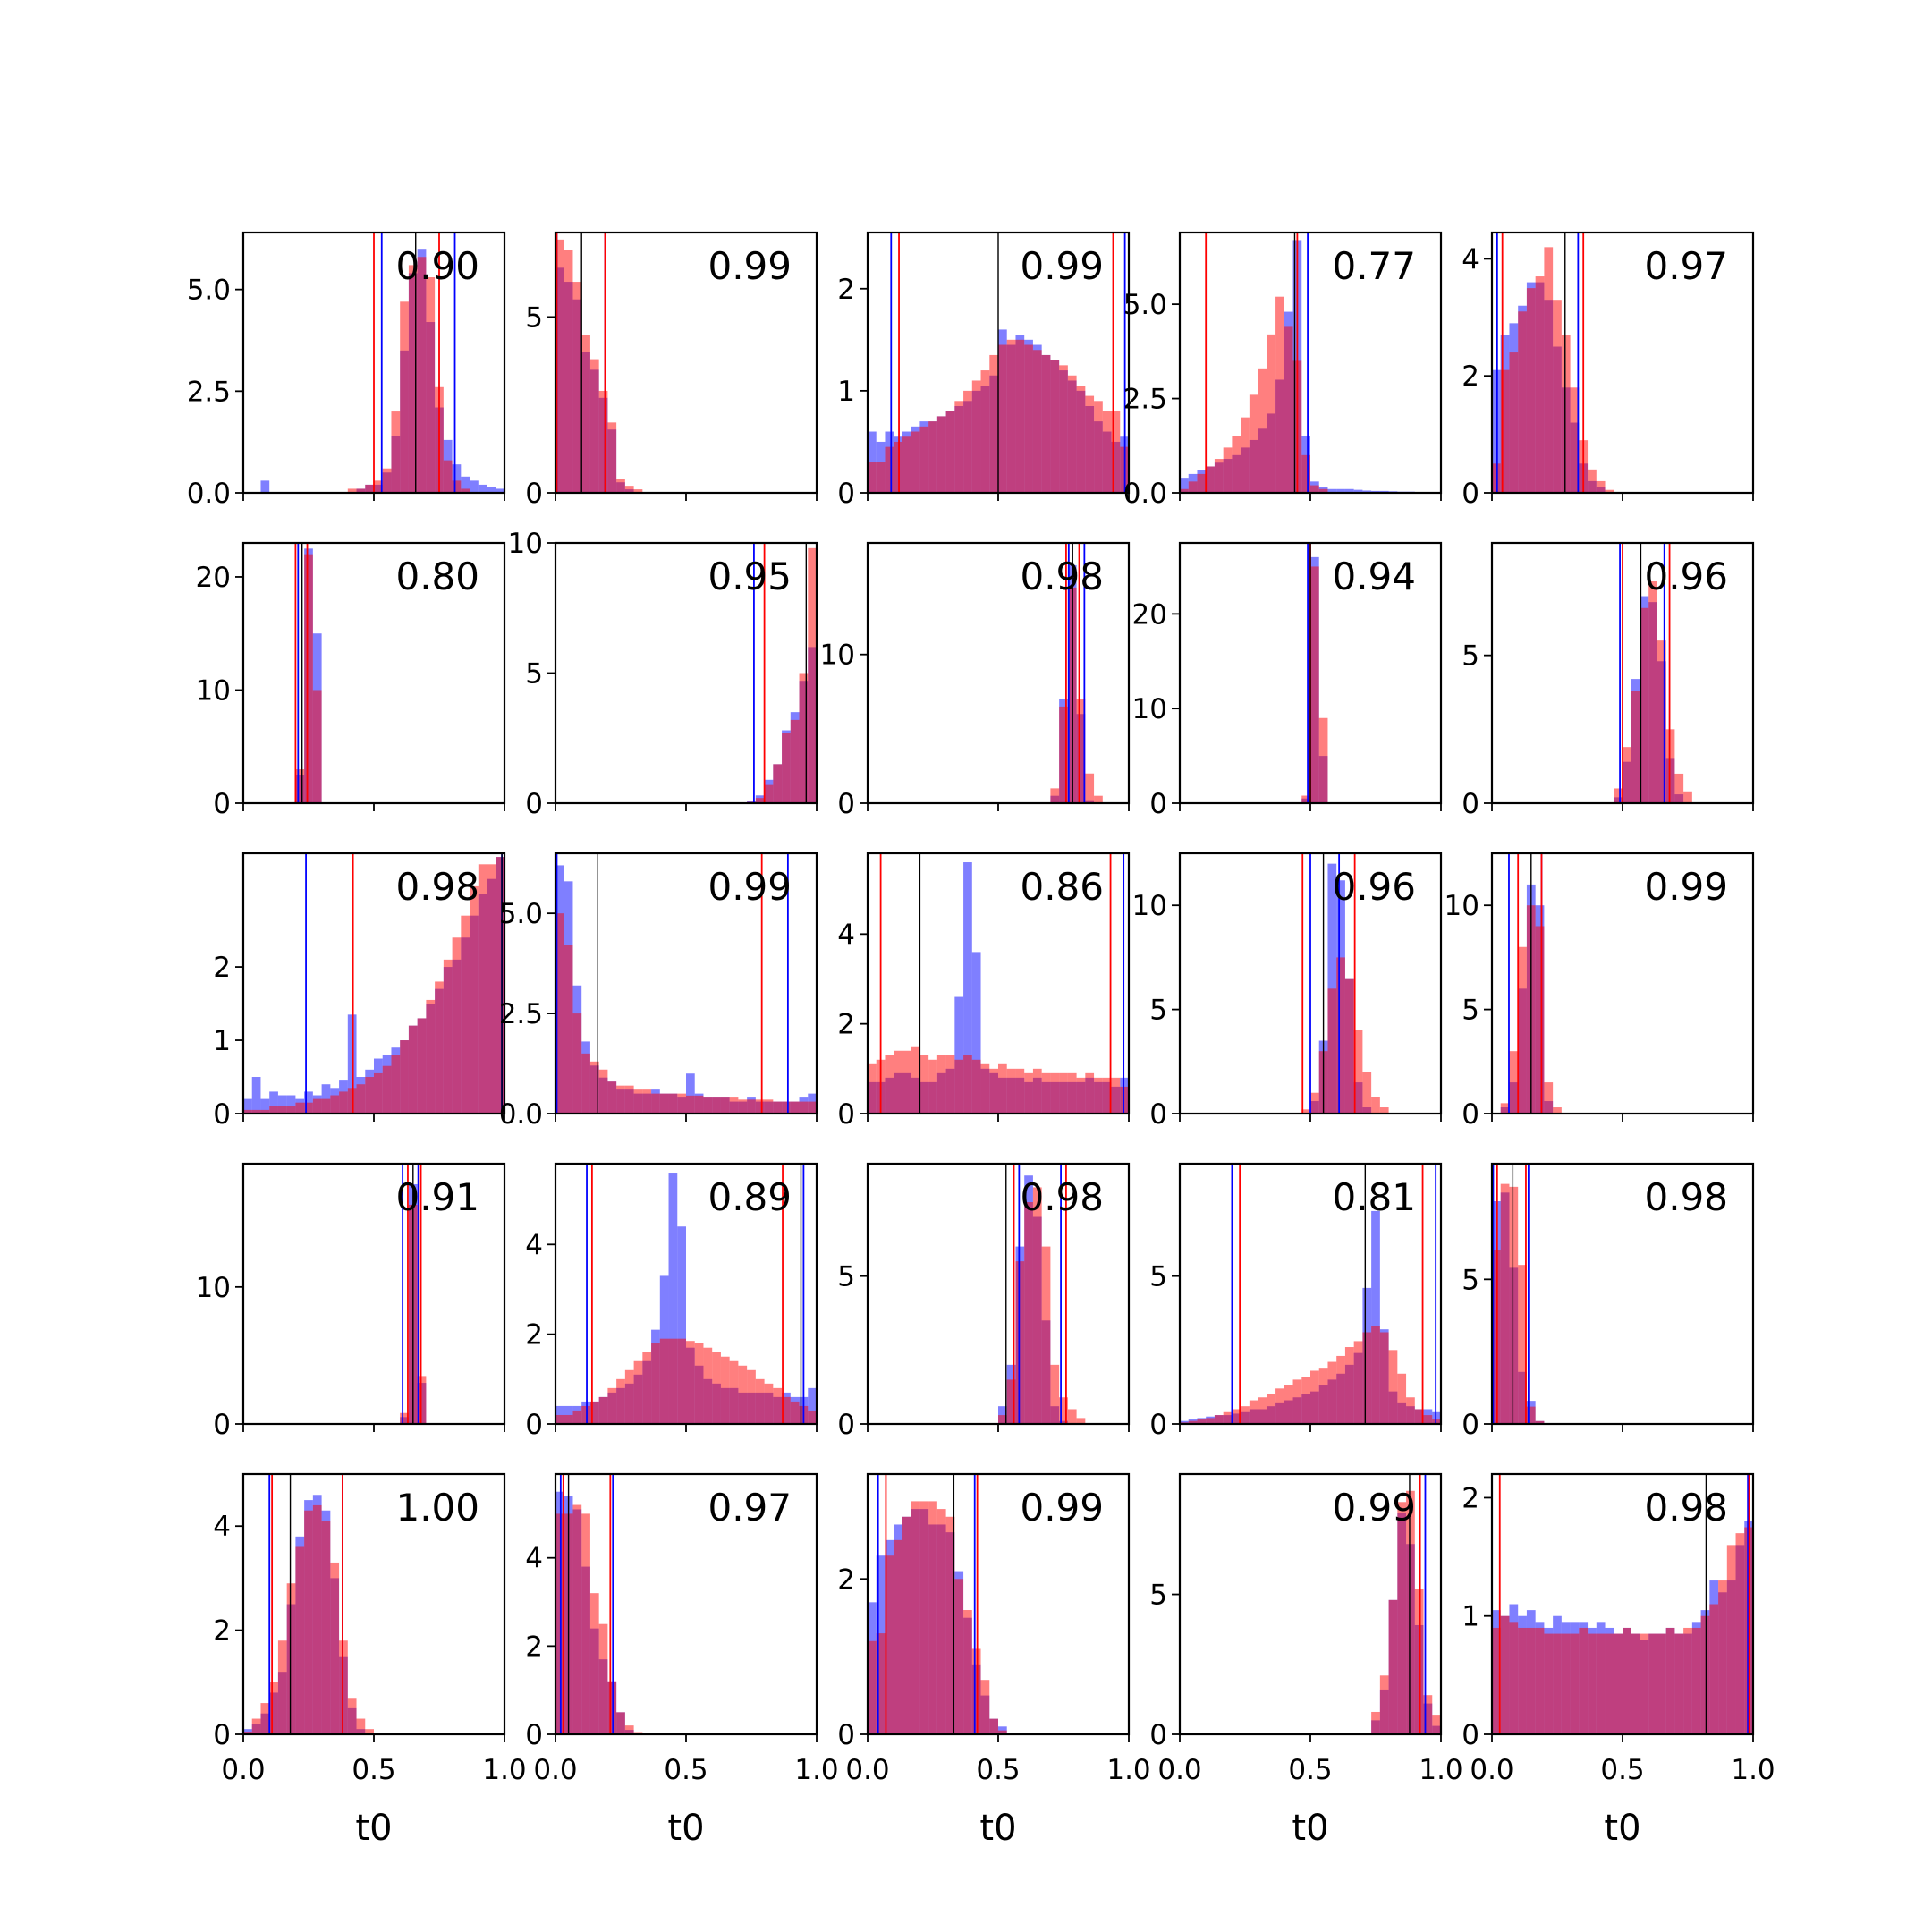  Describe the element at coordinates (682, 1660) in the screenshot. I see `subplot-r4-c1: 0 2 4 0.0 0.5 1.0 t0 0.97` at that location.